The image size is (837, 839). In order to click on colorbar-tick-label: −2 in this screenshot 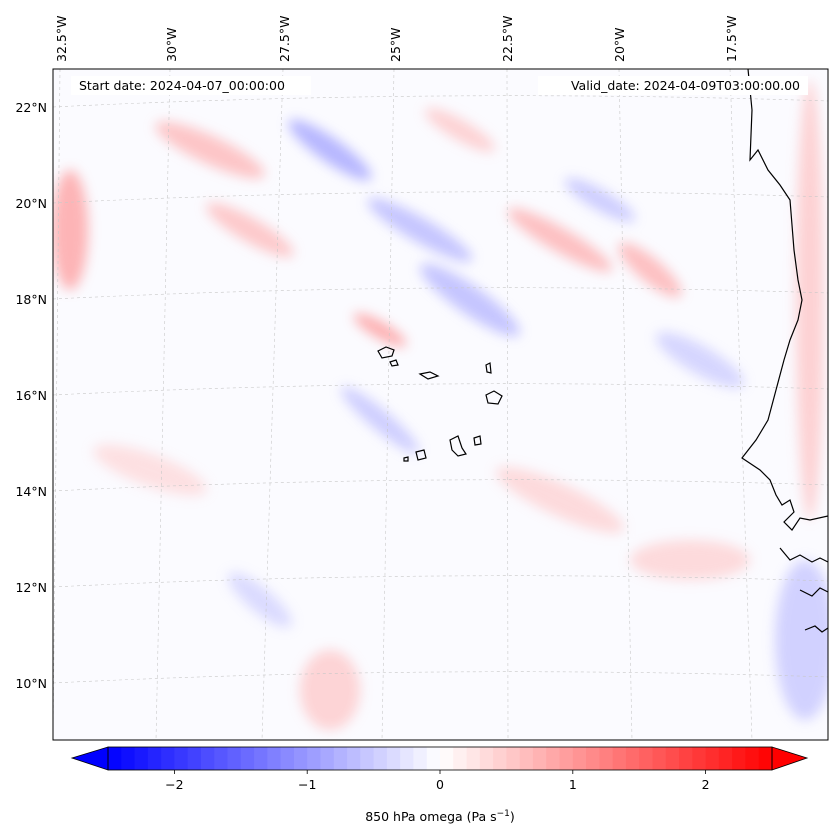, I will do `click(174, 784)`.